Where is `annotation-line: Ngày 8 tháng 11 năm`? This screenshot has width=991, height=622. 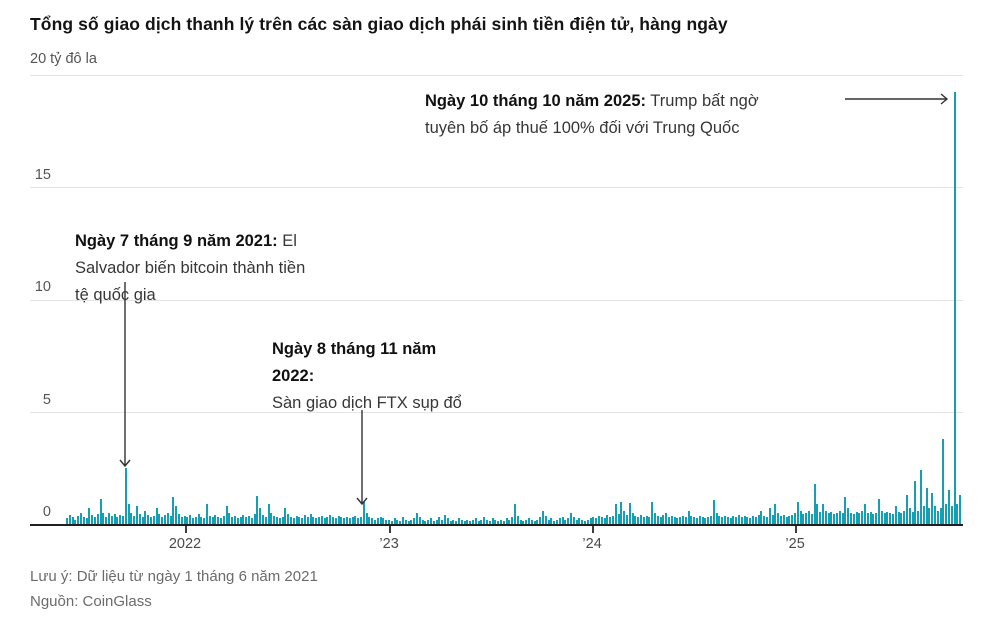 annotation-line: Ngày 8 tháng 11 năm is located at coordinates (354, 349).